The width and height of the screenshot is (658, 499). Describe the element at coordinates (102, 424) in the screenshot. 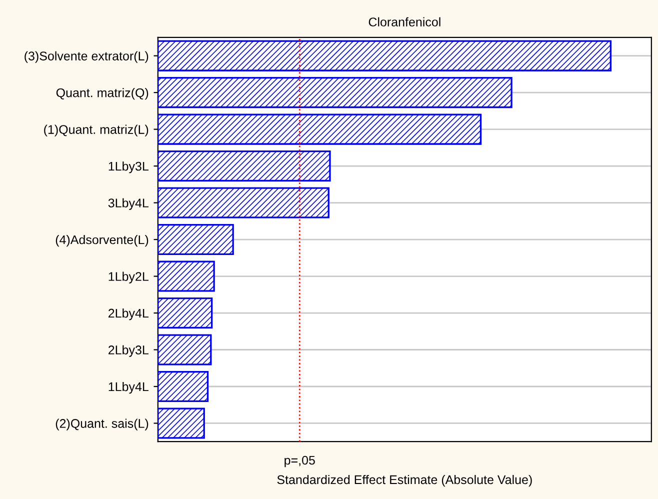

I see `y-tick-label: (2)Quant. sais(L)` at that location.